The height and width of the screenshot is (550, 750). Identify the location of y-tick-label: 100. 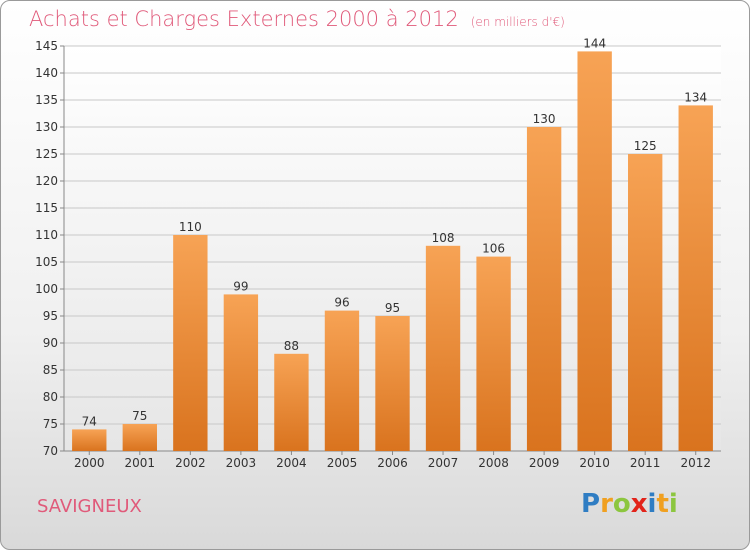
(46, 289).